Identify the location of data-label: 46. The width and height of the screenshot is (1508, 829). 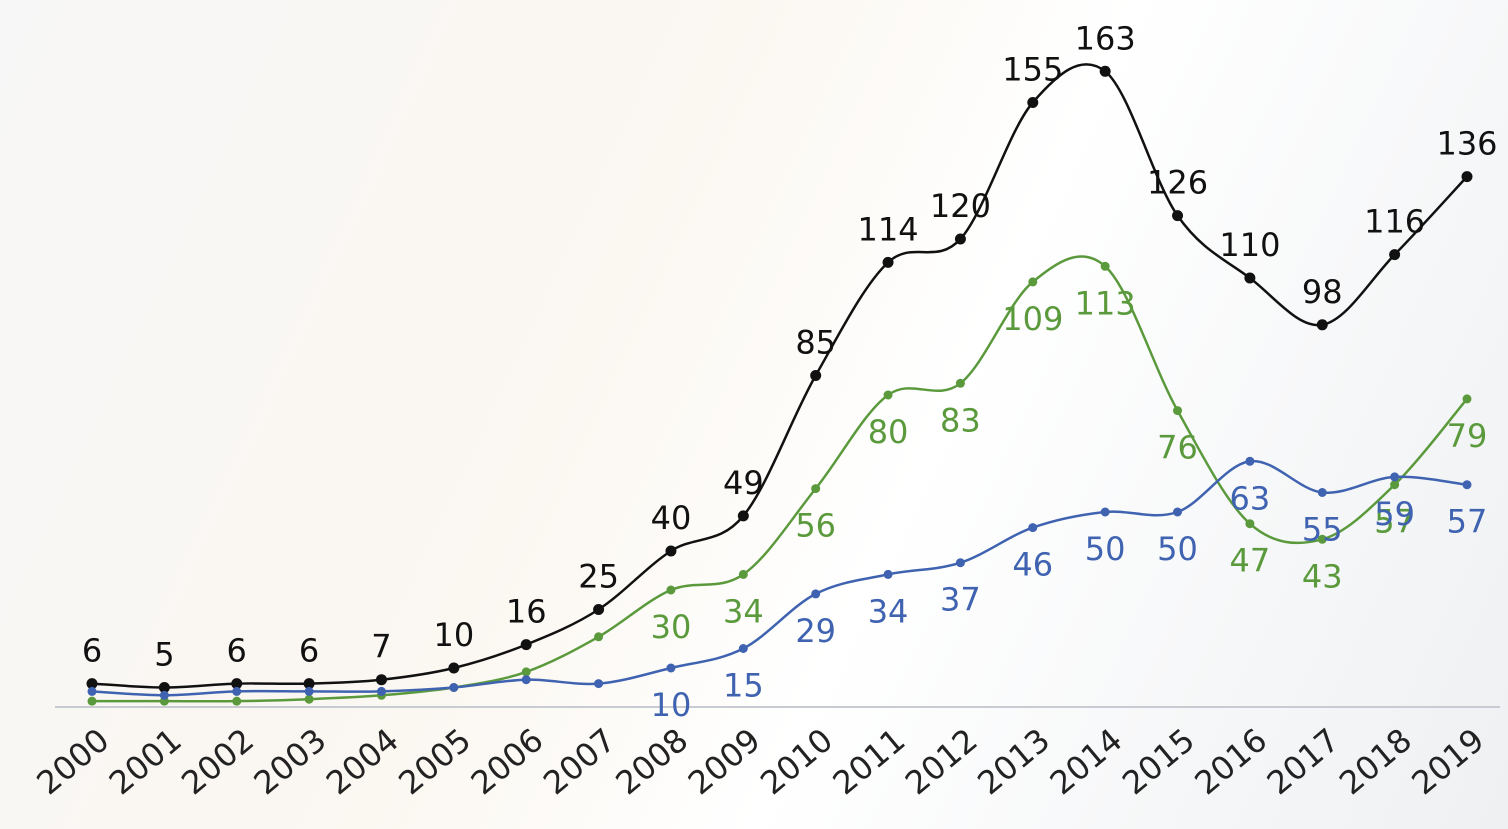
(1032, 565).